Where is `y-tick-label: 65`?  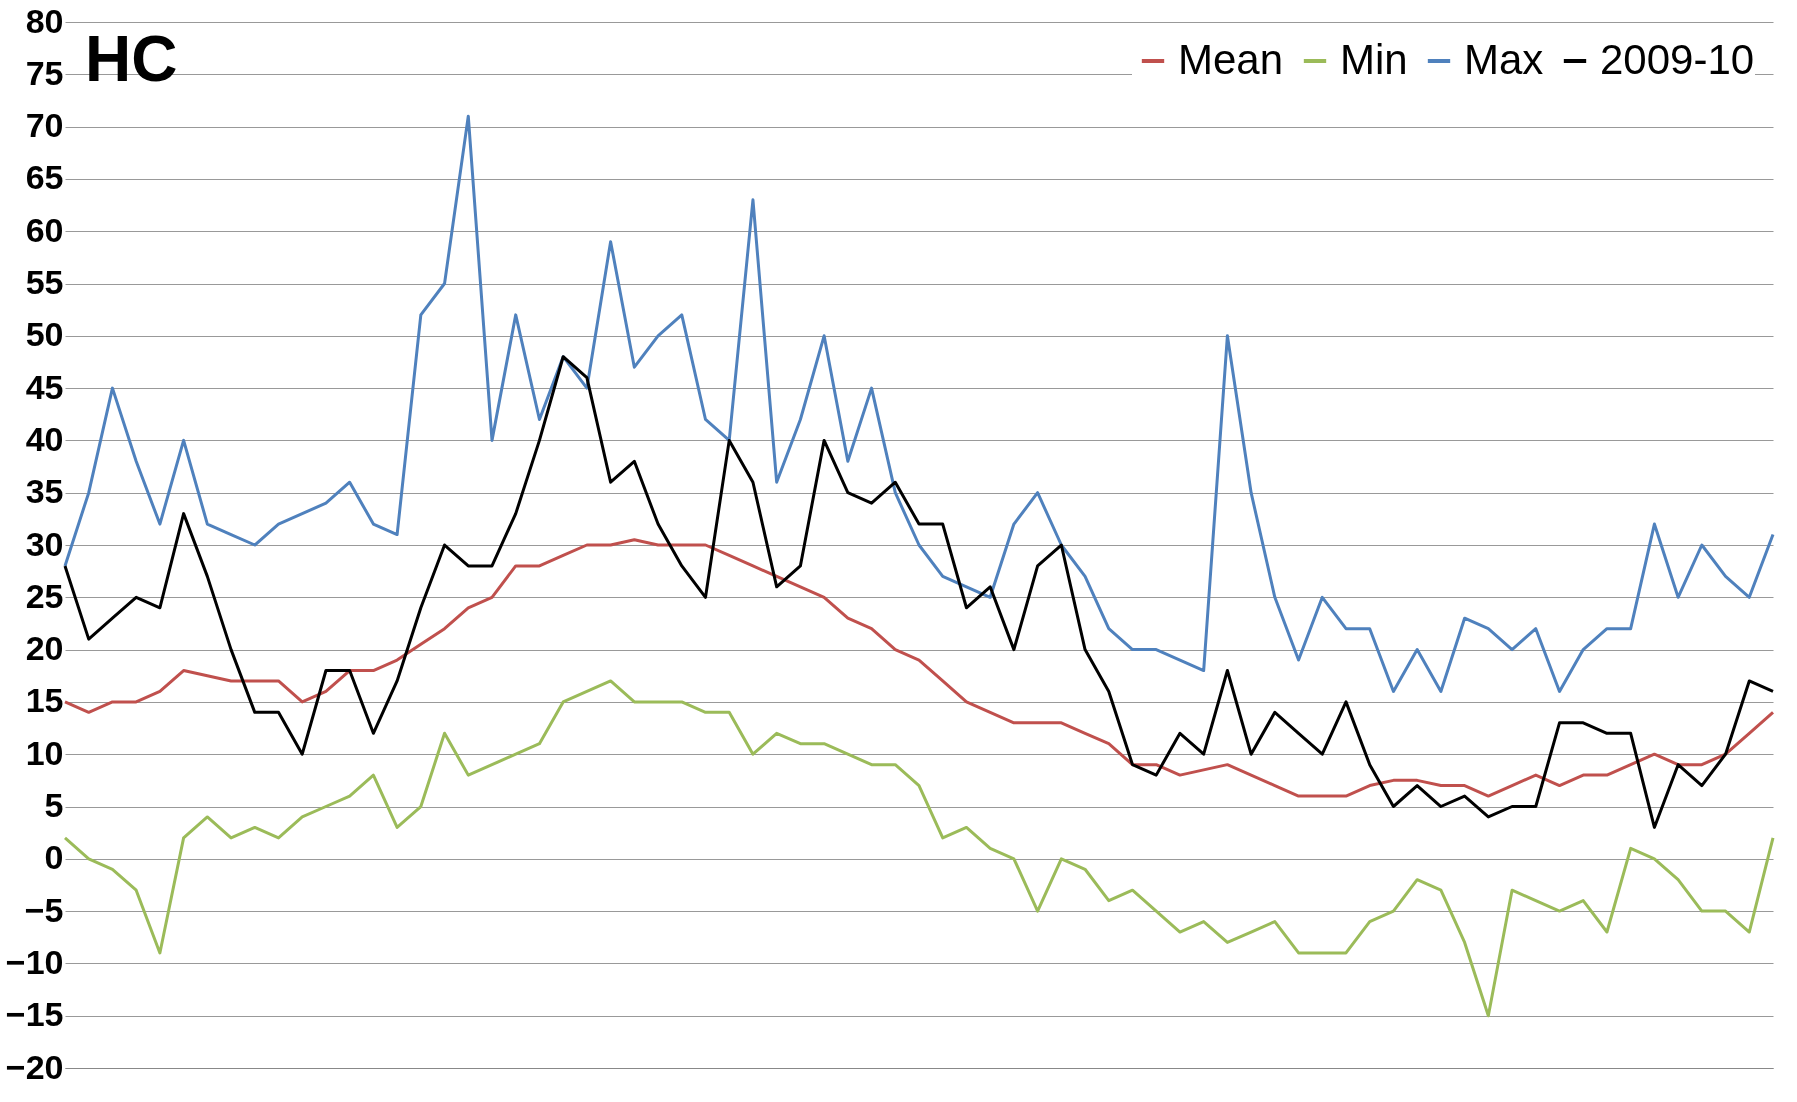 y-tick-label: 65 is located at coordinates (44, 177).